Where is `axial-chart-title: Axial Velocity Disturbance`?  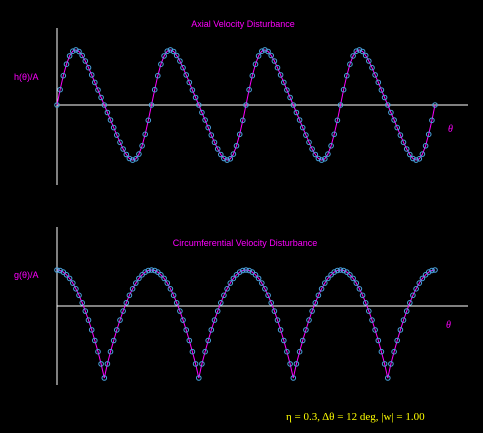
axial-chart-title: Axial Velocity Disturbance is located at coordinates (243, 24).